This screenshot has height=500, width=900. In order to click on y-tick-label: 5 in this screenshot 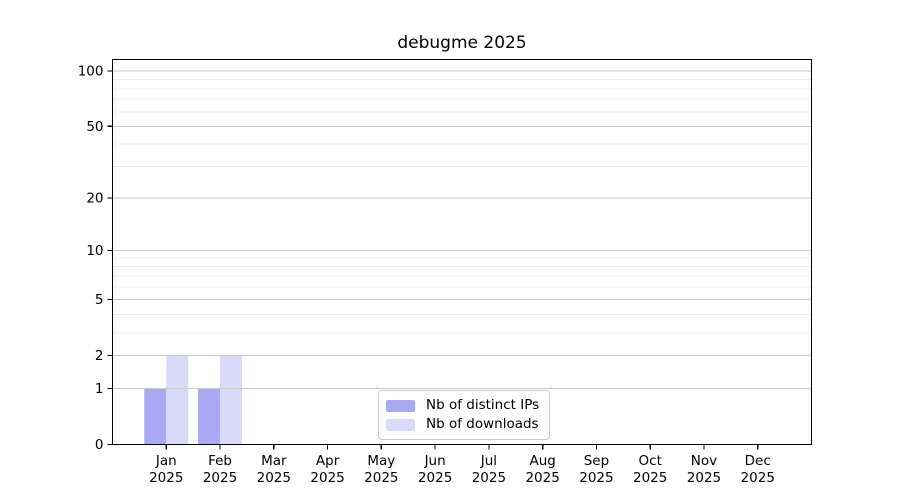, I will do `click(99, 300)`.